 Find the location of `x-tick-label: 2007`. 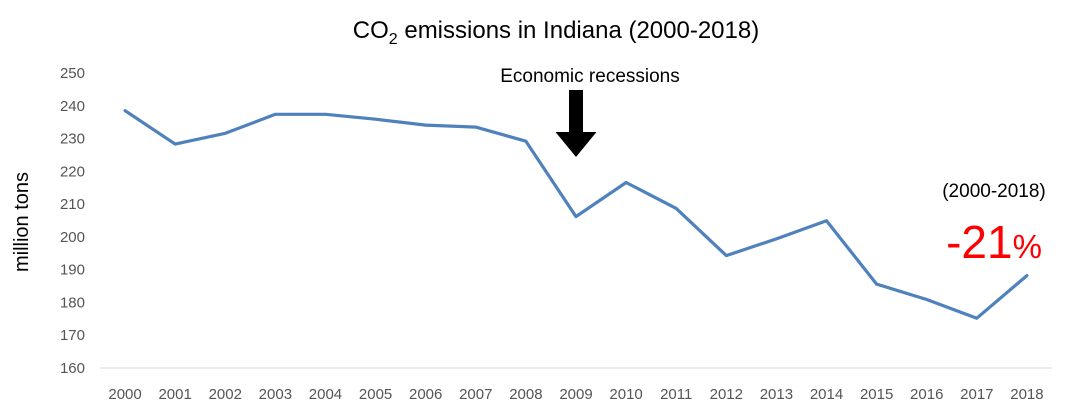

x-tick-label: 2007 is located at coordinates (475, 394).